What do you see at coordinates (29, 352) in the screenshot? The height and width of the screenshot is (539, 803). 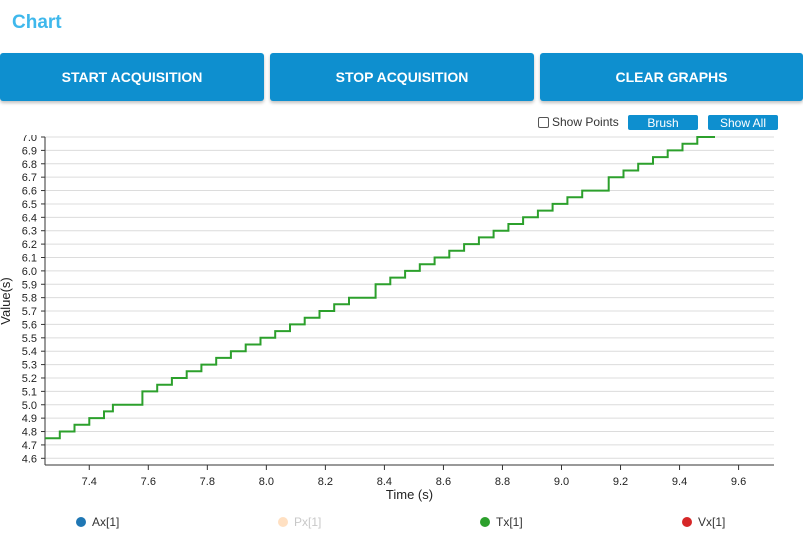 I see `y-tick-label: 5.4` at bounding box center [29, 352].